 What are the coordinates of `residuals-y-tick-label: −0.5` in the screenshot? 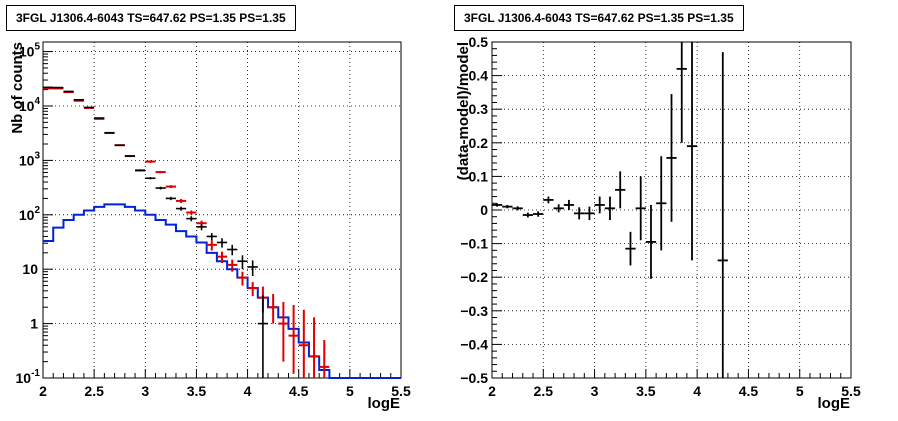 It's located at (474, 378).